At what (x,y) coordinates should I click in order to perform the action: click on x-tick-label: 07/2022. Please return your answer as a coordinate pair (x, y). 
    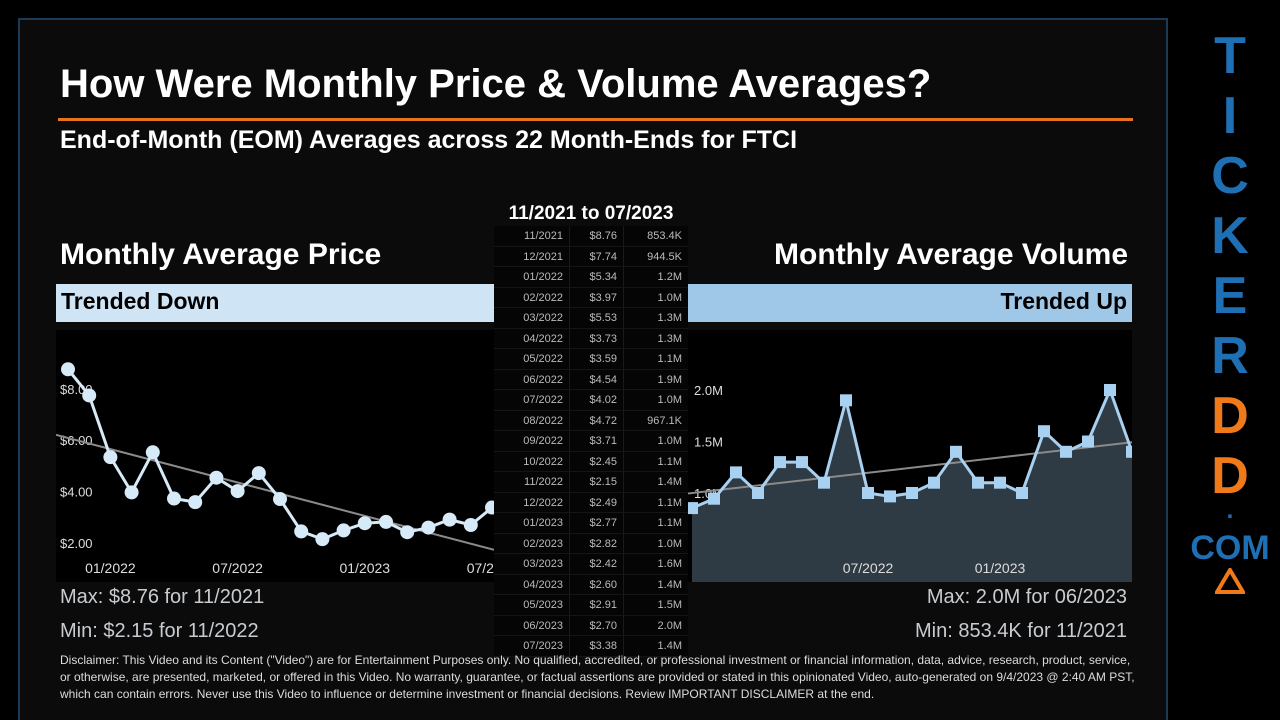
    Looking at the image, I should click on (868, 568).